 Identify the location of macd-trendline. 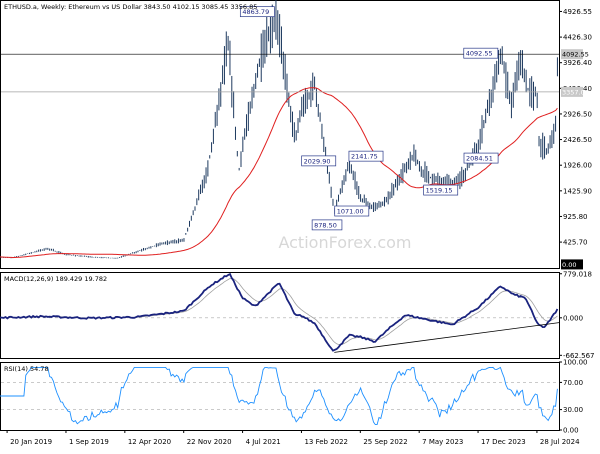
(447, 337).